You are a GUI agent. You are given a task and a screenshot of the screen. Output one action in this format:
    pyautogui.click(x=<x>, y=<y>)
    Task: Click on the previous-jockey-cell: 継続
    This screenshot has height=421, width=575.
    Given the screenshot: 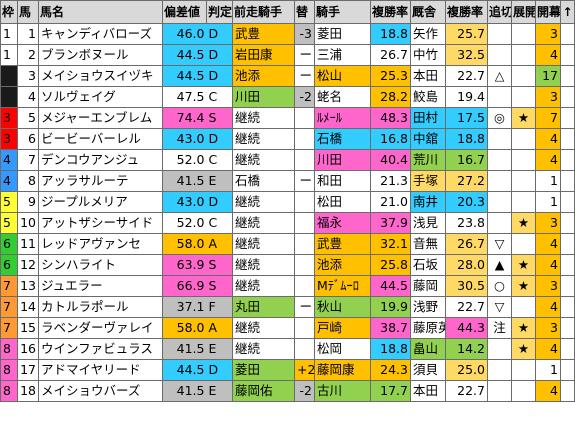 What is the action you would take?
    pyautogui.click(x=263, y=244)
    